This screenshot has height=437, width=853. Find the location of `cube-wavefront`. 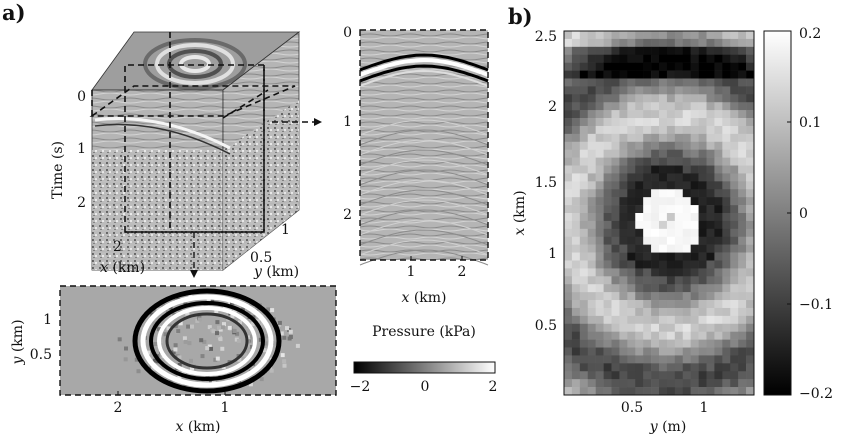

cube-wavefront is located at coordinates (162, 133).